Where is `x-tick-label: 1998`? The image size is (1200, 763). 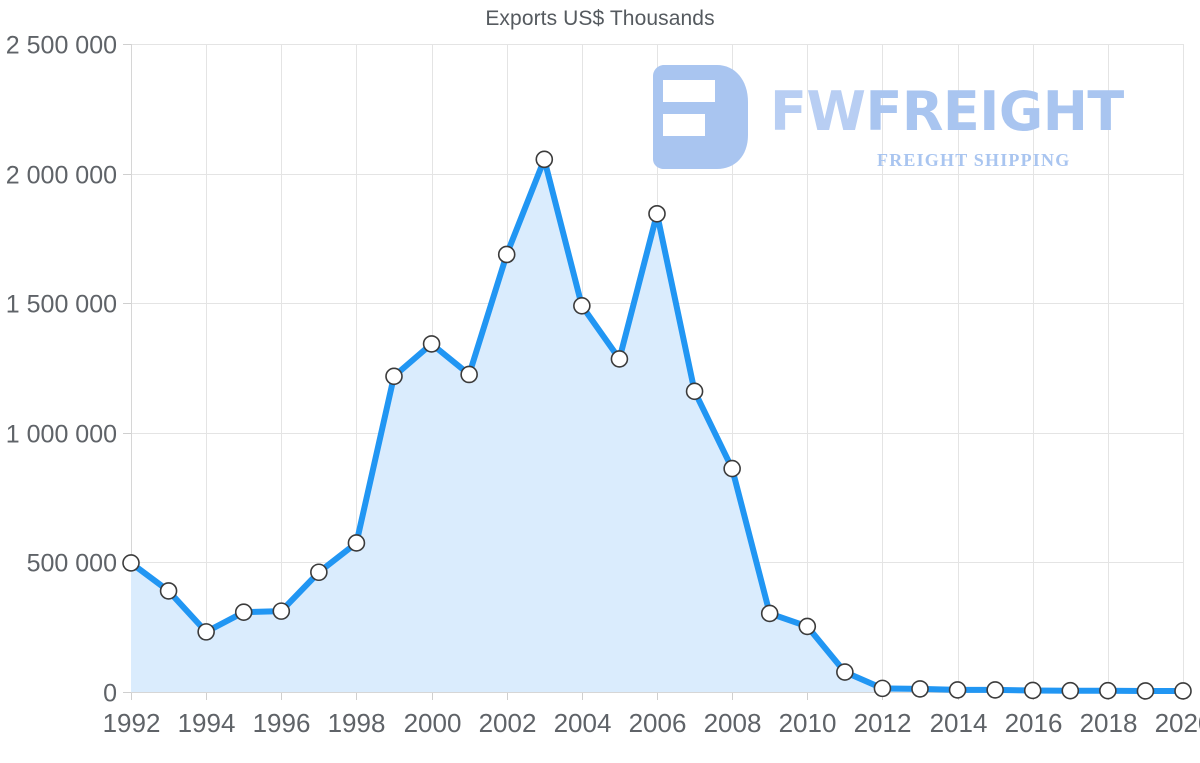 x-tick-label: 1998 is located at coordinates (357, 723).